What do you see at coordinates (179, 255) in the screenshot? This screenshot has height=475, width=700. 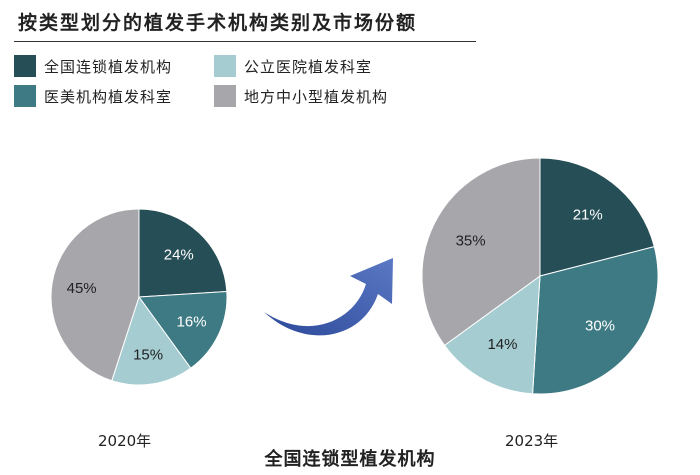 I see `slice-value-label: 24%` at bounding box center [179, 255].